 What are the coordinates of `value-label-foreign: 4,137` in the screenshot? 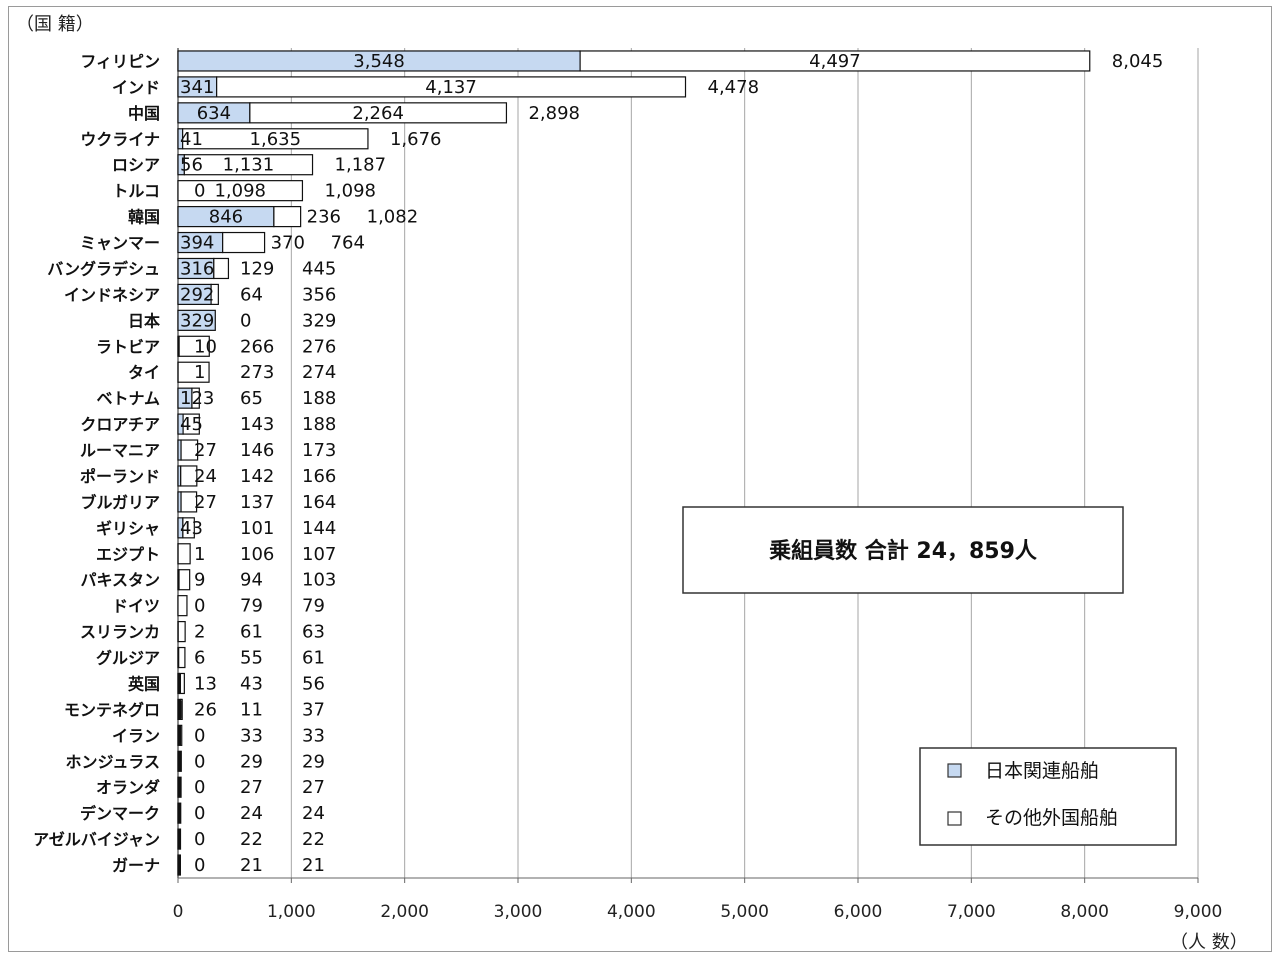 It's located at (451, 87).